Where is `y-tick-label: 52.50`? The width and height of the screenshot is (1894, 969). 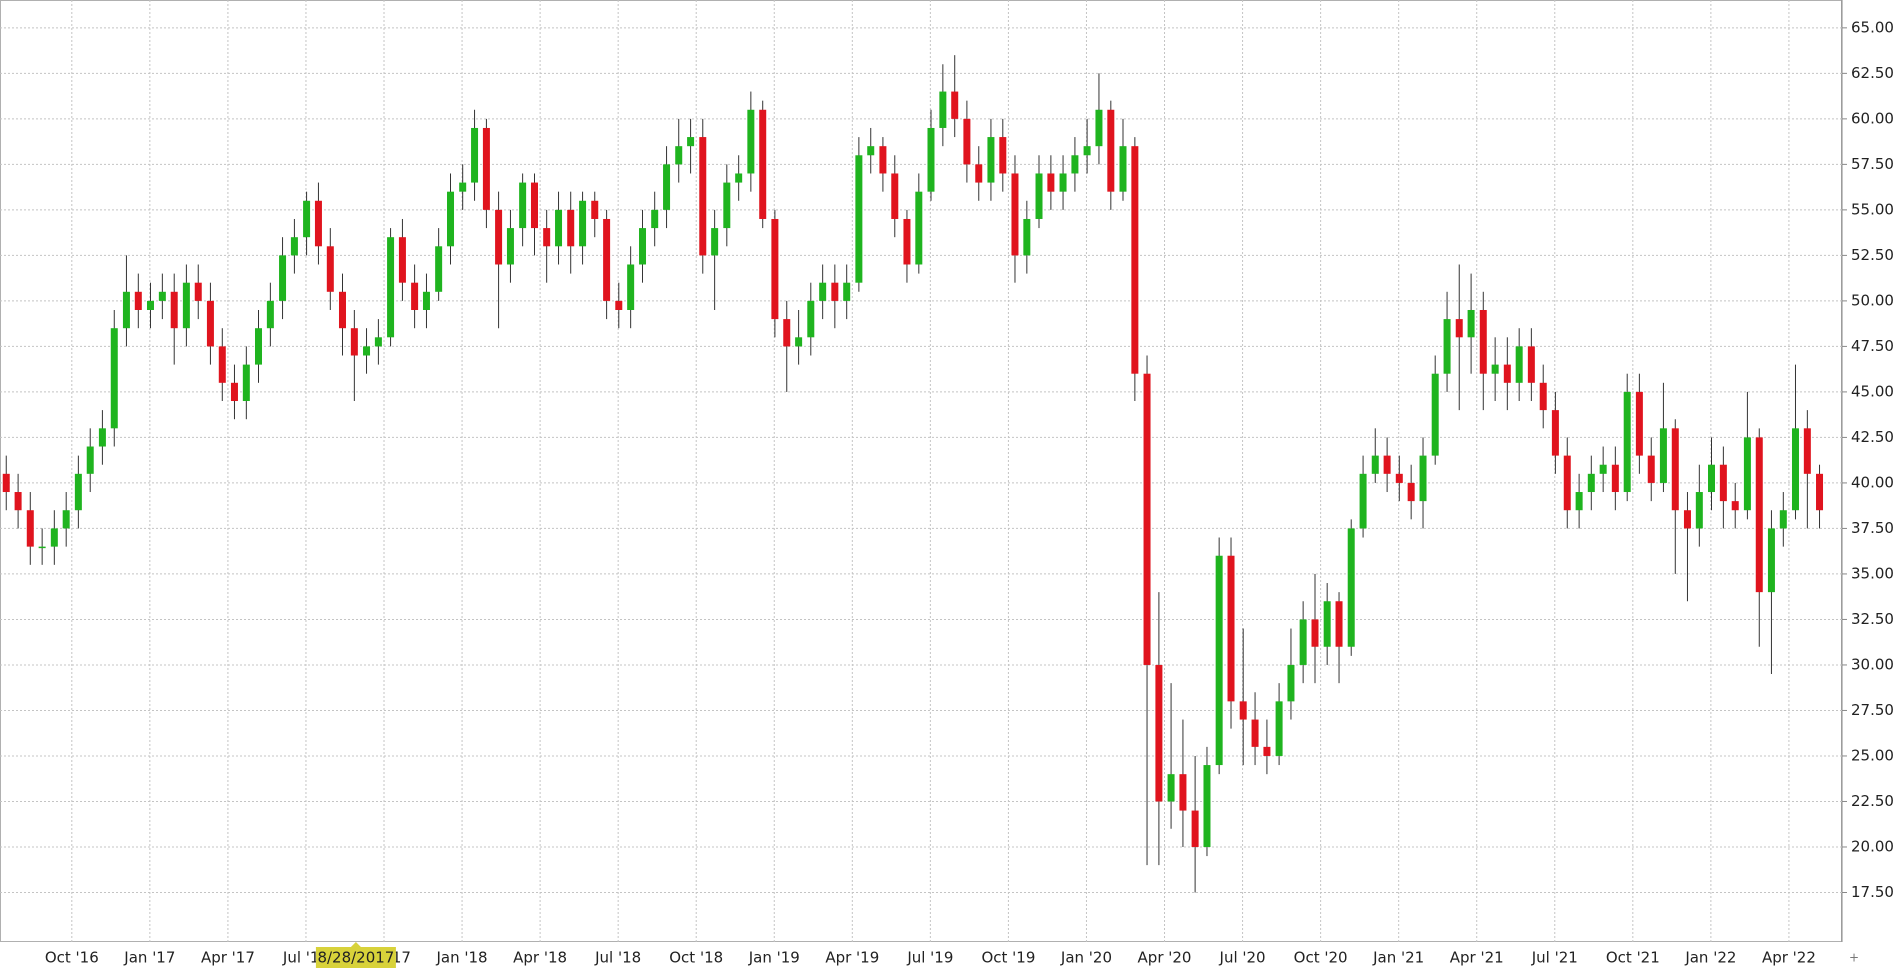
y-tick-label: 52.50 is located at coordinates (1872, 255).